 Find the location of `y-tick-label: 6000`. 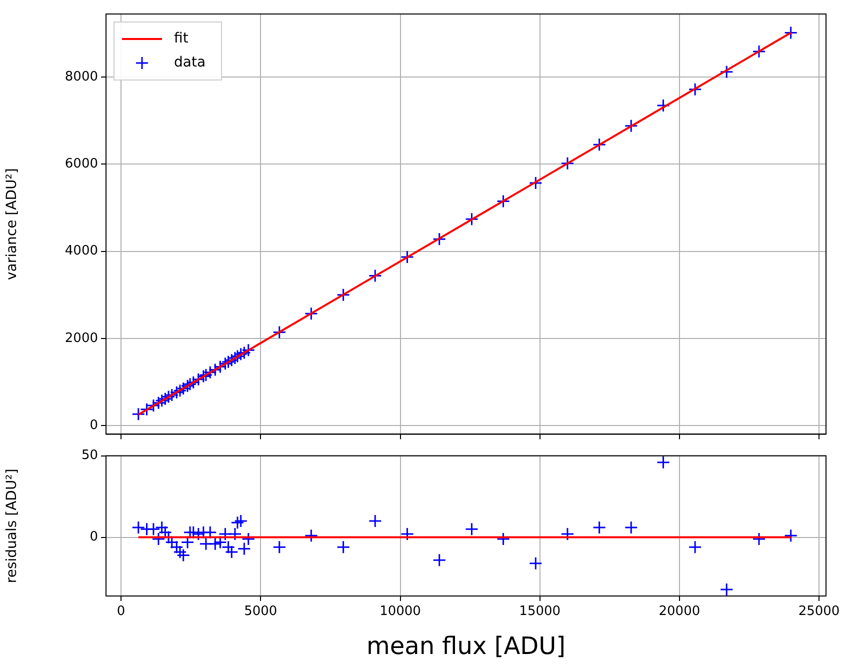

y-tick-label: 6000 is located at coordinates (81, 164).